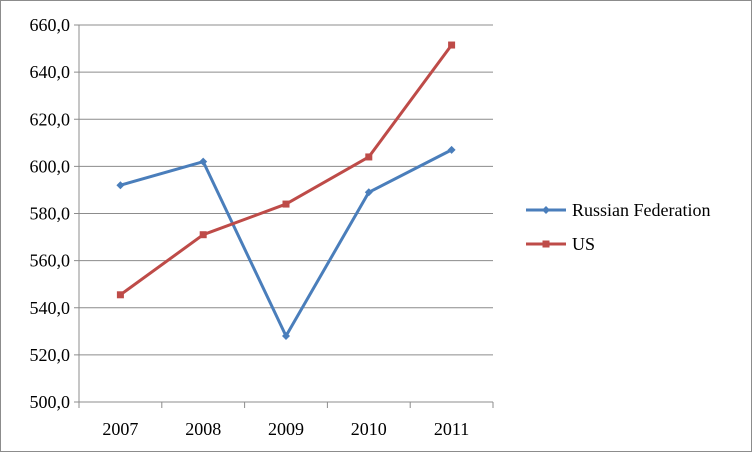 The height and width of the screenshot is (453, 752). I want to click on legend-item: Russian Federation, so click(618, 210).